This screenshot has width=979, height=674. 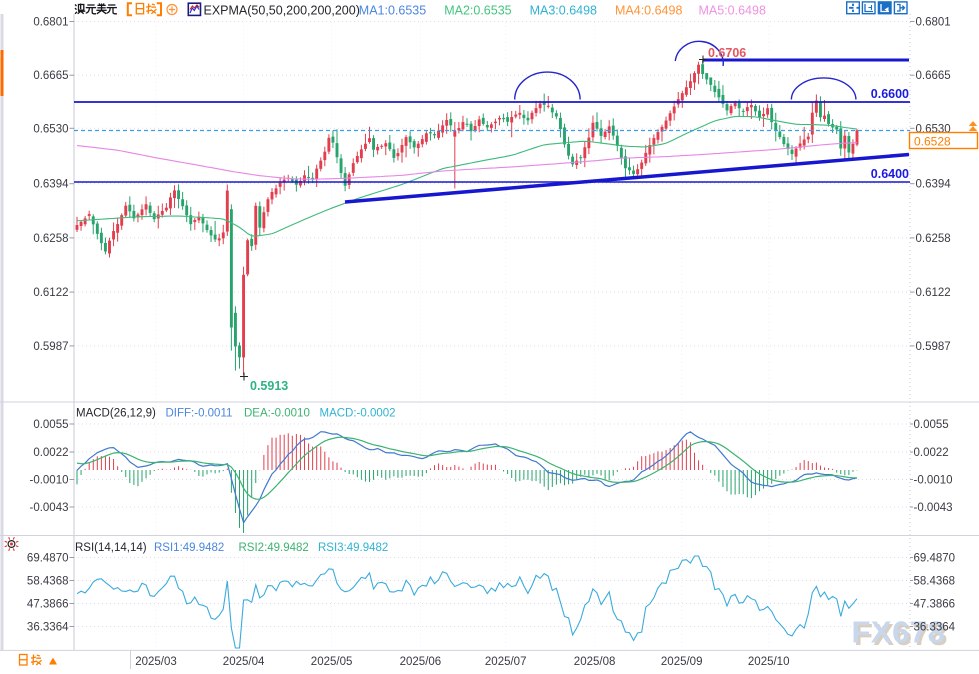 What do you see at coordinates (274, 548) in the screenshot?
I see `svg-text: RSI2:49.9482` at bounding box center [274, 548].